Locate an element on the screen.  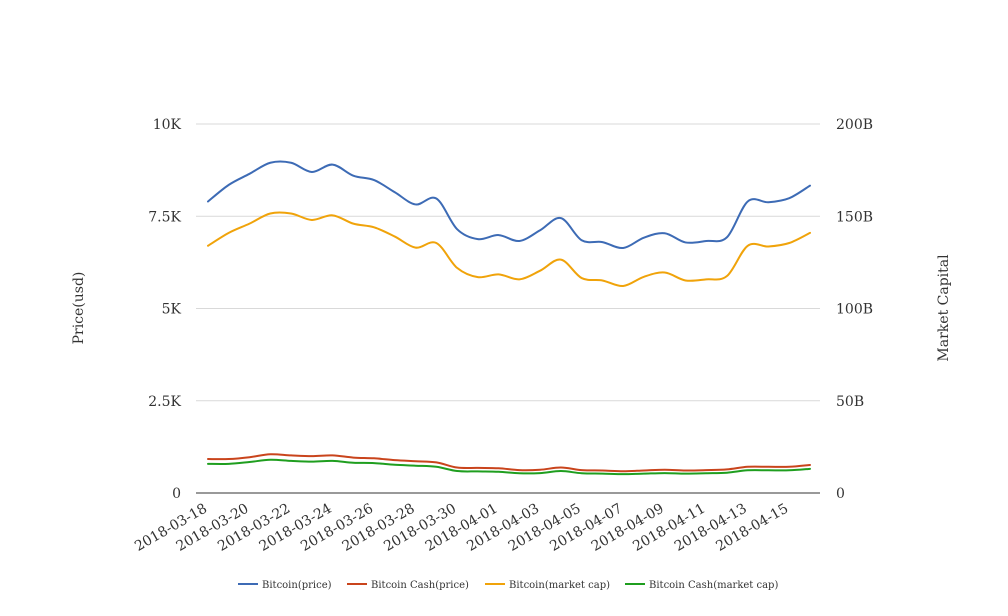
legend-item-1: Bitcoin Cash(price) is located at coordinates (408, 585).